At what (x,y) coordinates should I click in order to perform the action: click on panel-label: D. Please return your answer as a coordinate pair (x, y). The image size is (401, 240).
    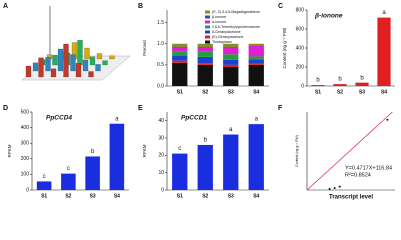
    Looking at the image, I should click on (5, 108).